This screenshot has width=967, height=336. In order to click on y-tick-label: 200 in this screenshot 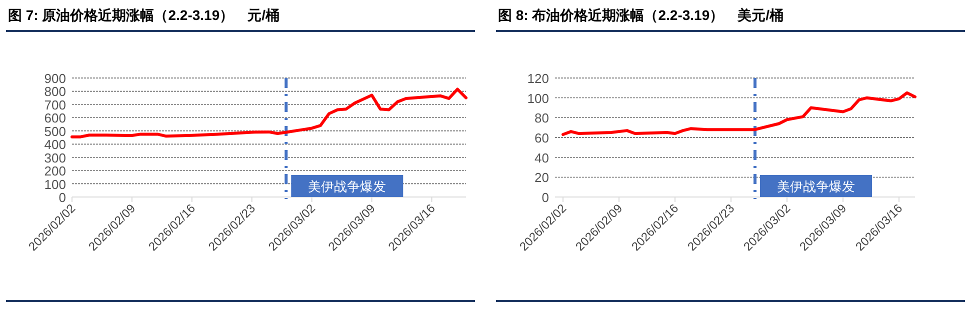, I will do `click(55, 171)`.